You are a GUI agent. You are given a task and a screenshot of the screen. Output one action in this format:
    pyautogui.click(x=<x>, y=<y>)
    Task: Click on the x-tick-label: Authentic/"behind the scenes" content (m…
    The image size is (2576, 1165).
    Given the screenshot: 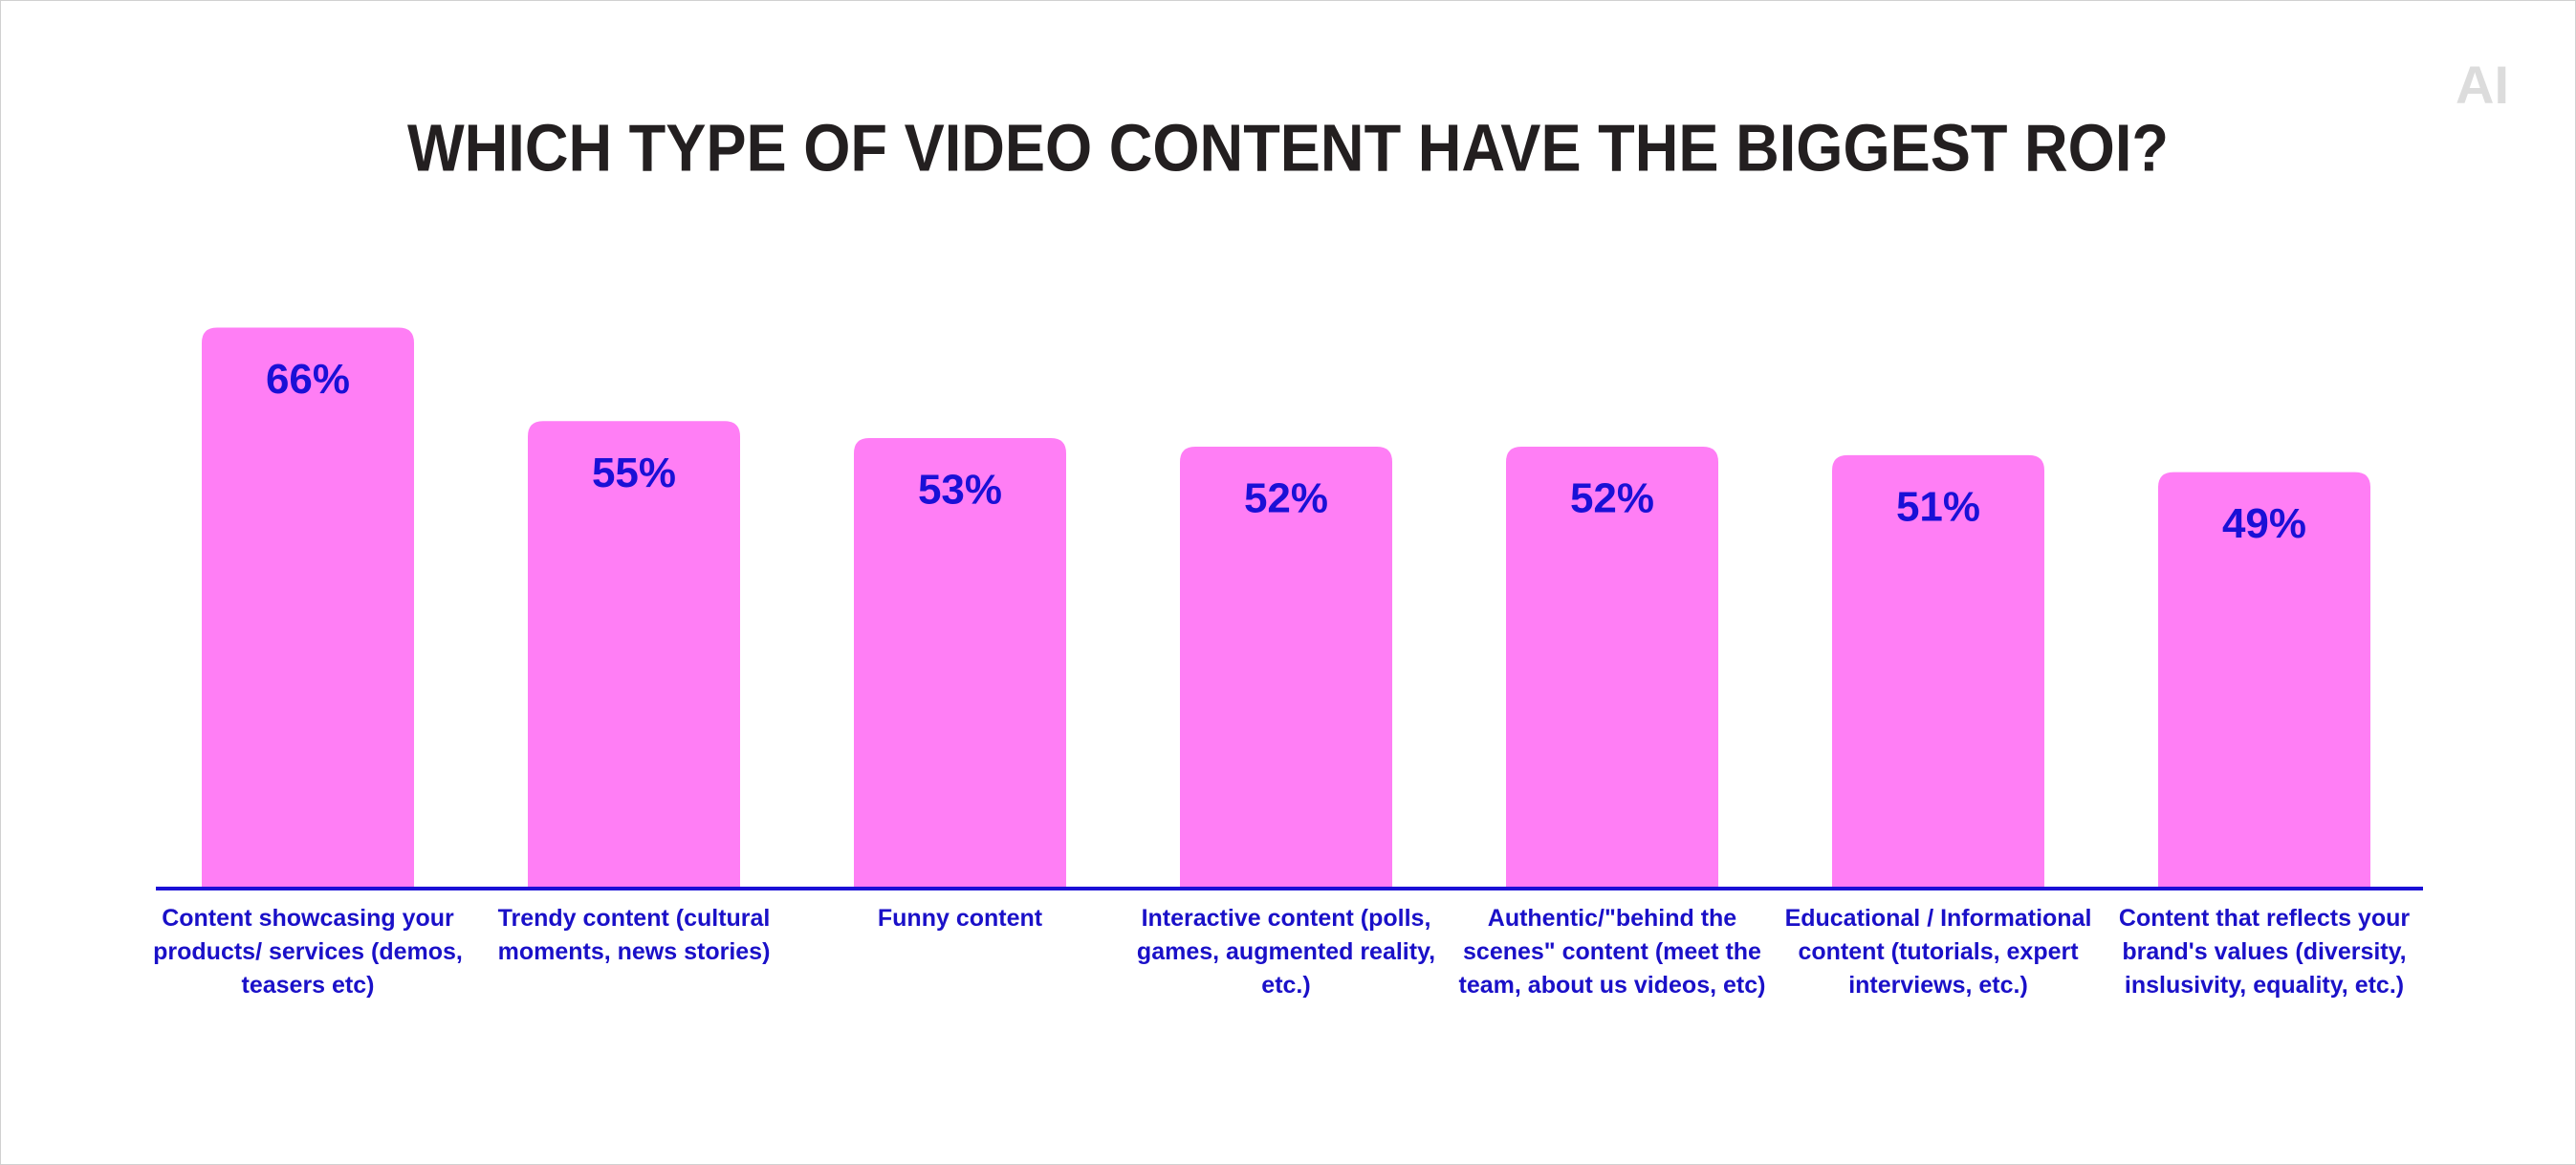 What is the action you would take?
    pyautogui.click(x=1612, y=952)
    